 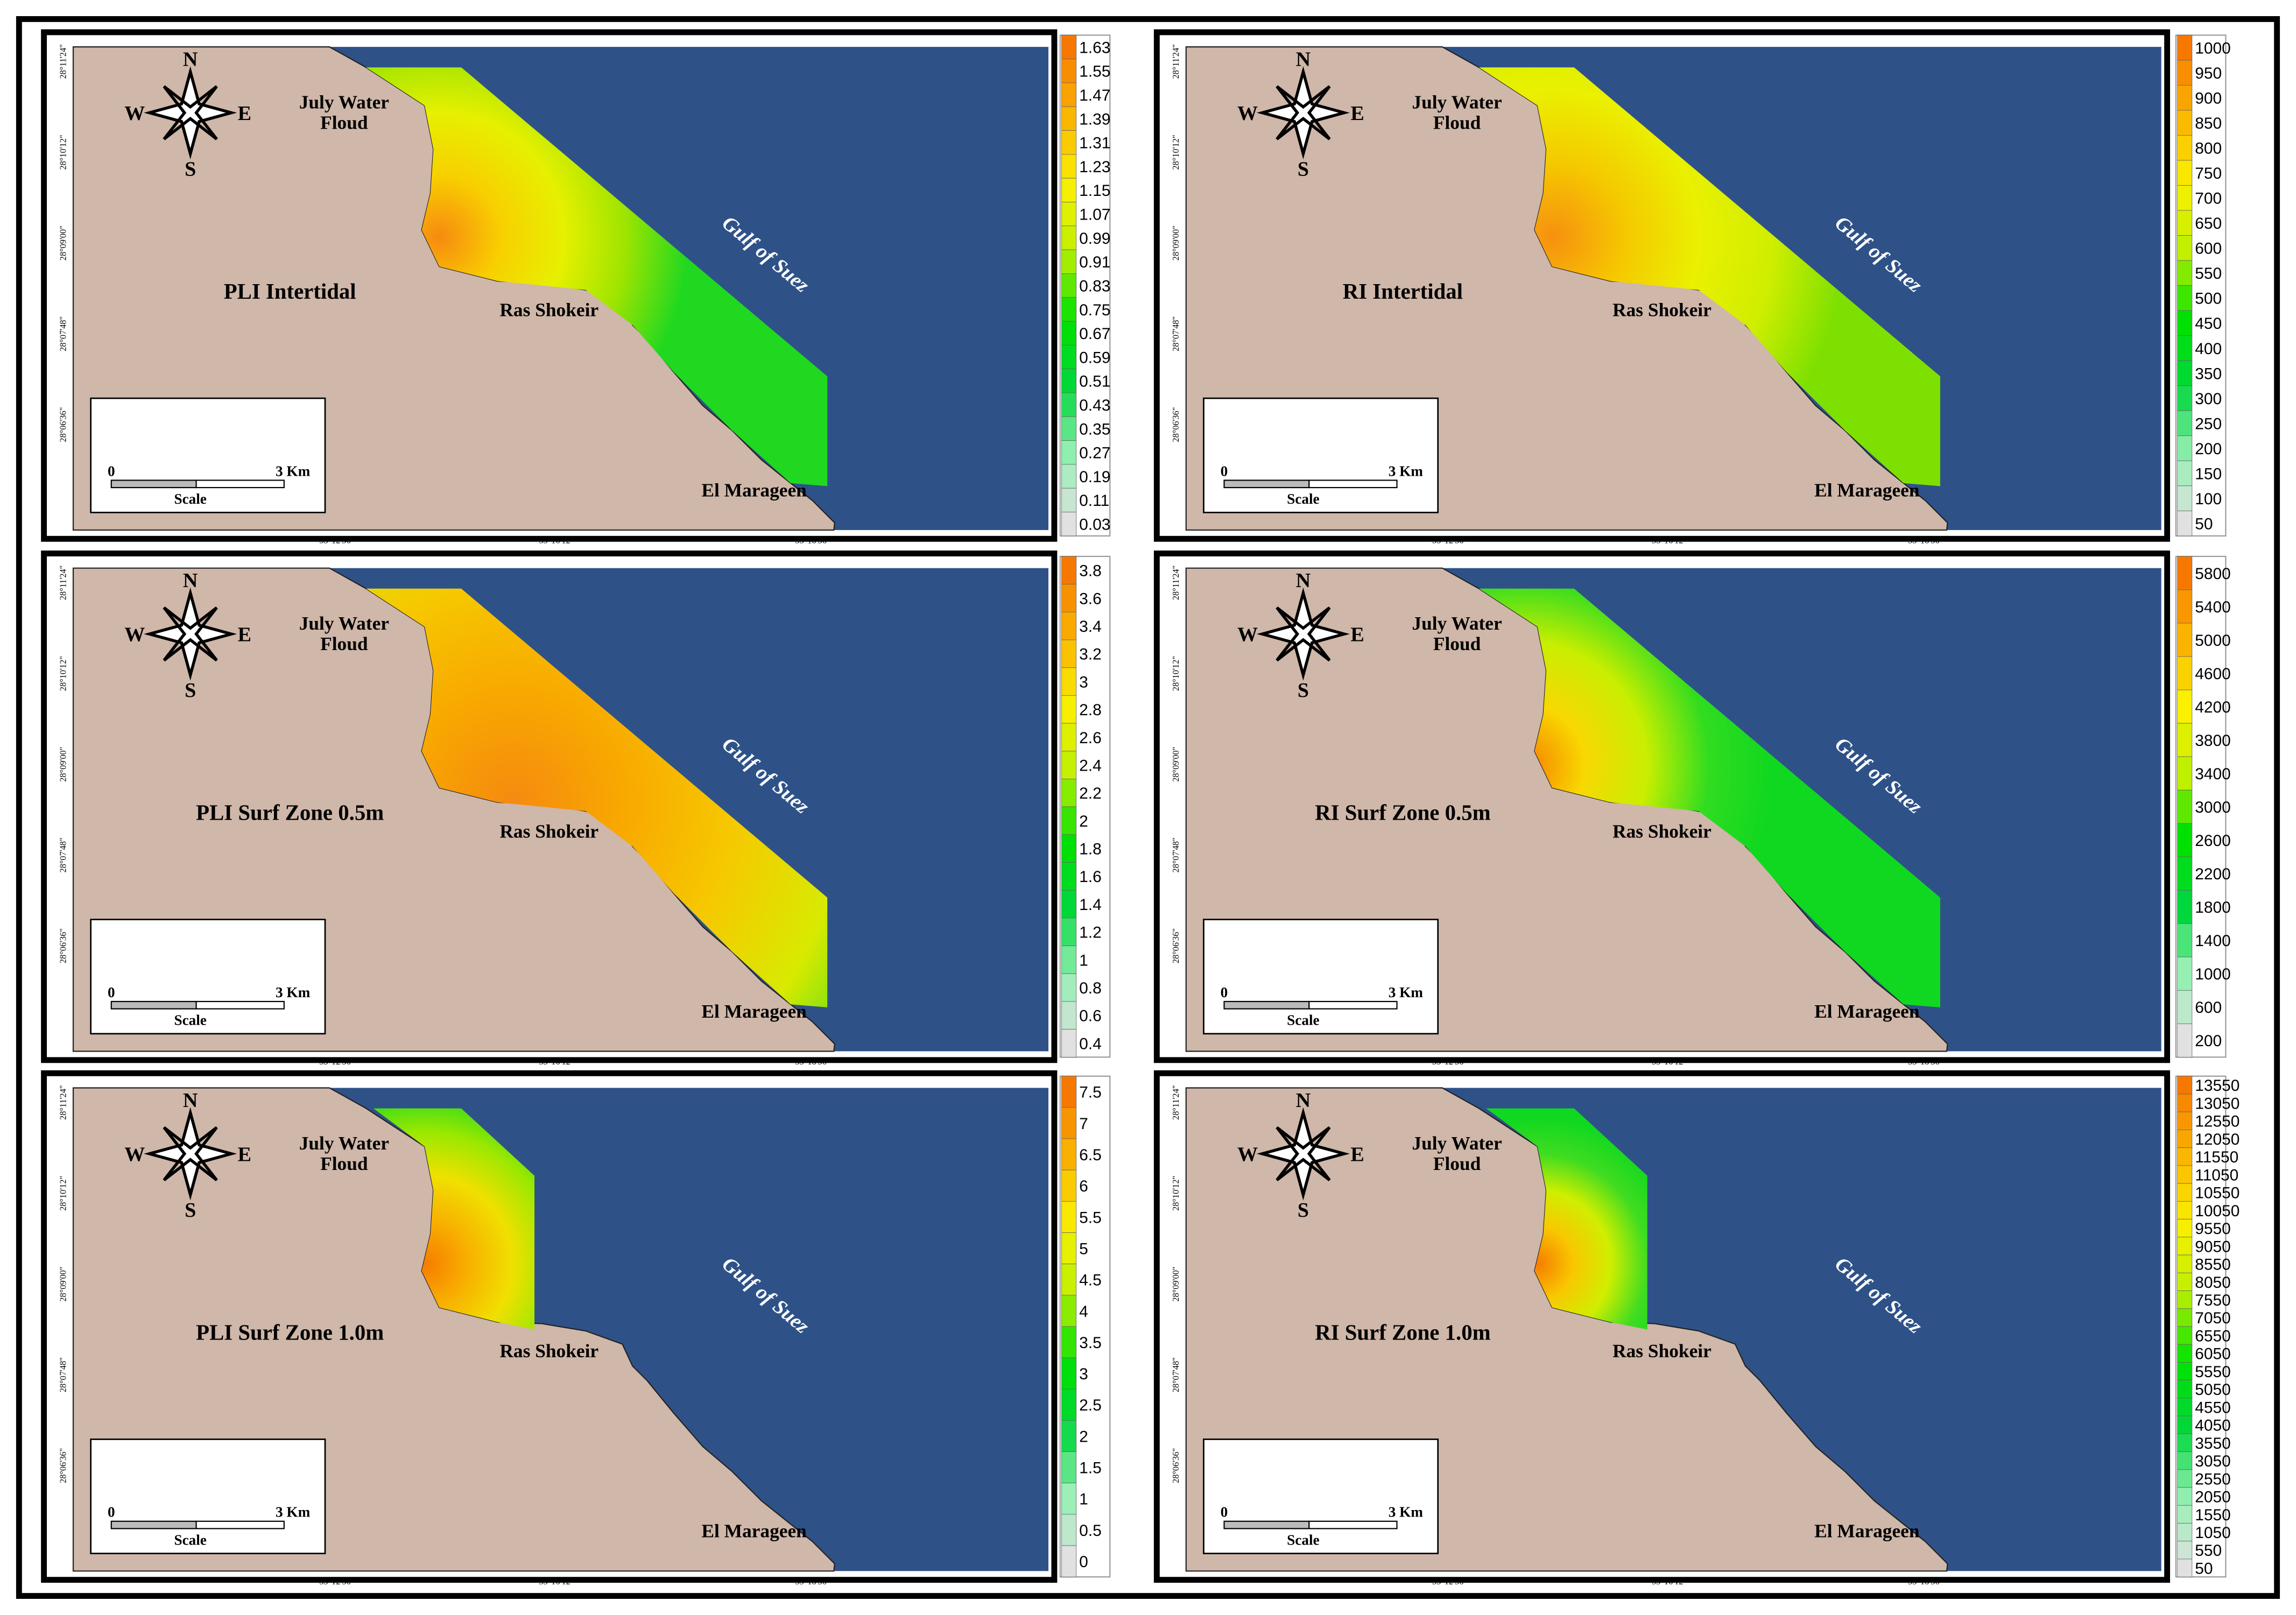 I want to click on legend-label: 2.5, so click(x=1090, y=1405).